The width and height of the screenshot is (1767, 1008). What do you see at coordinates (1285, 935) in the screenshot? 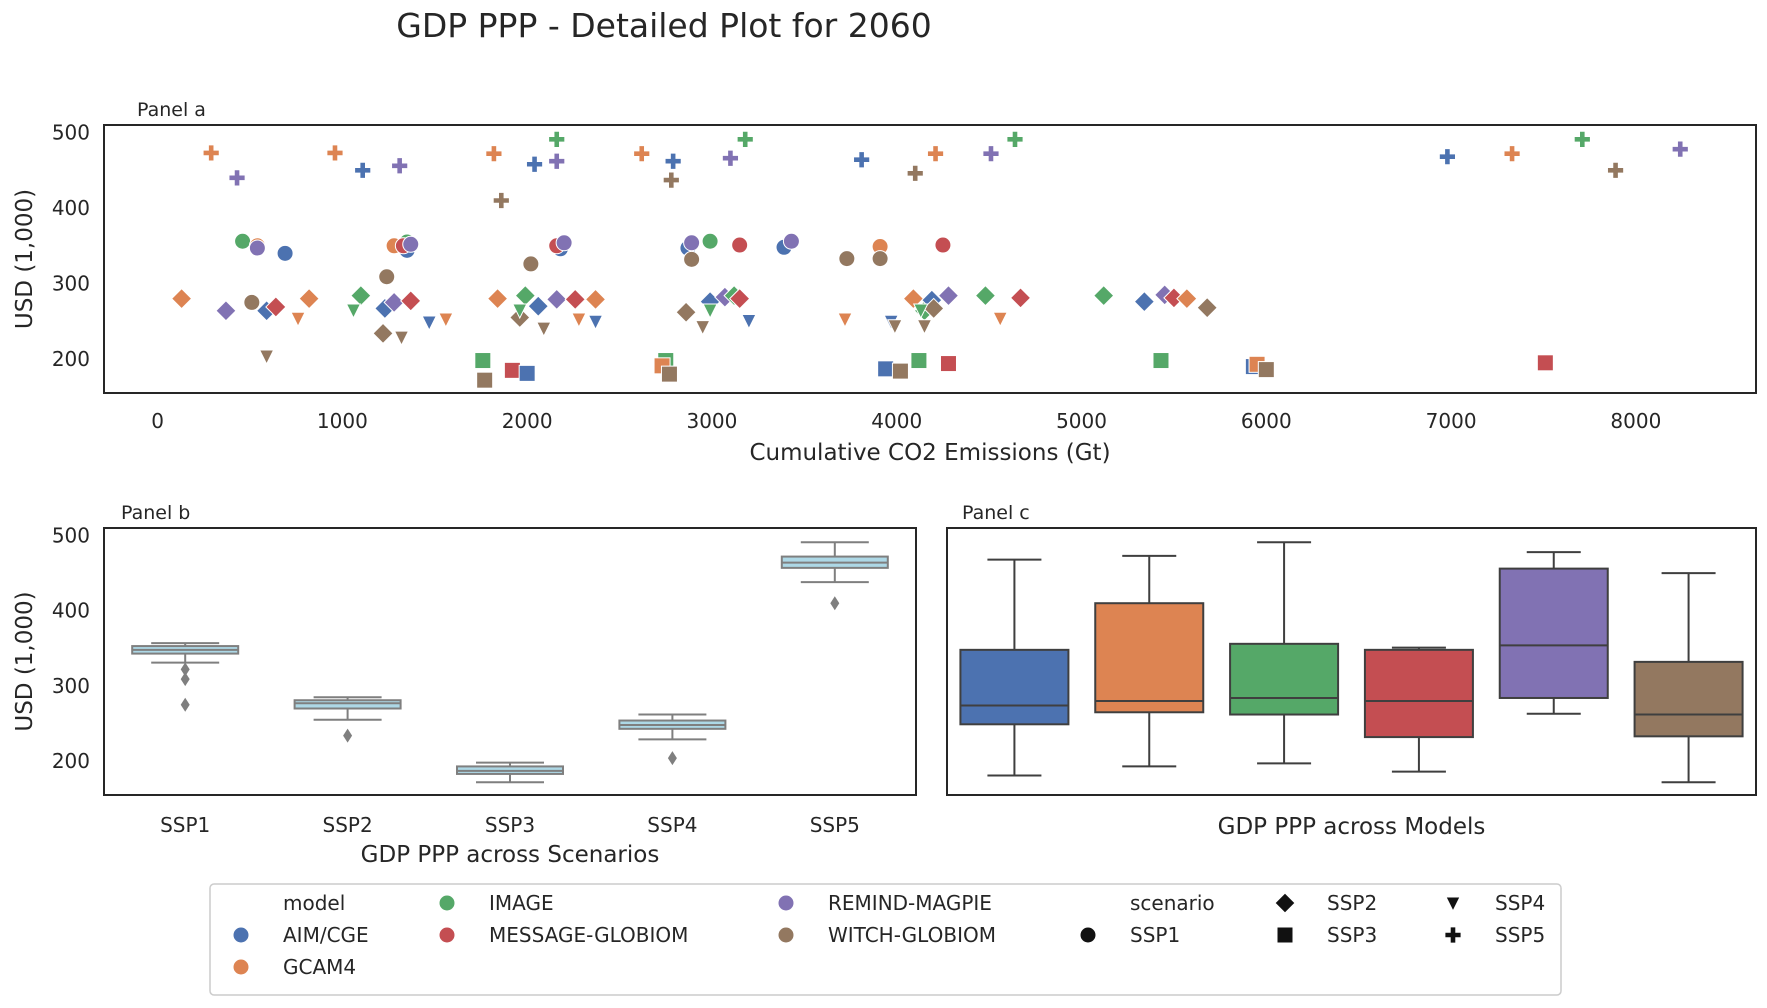
I see `legend-marker-ssp3` at bounding box center [1285, 935].